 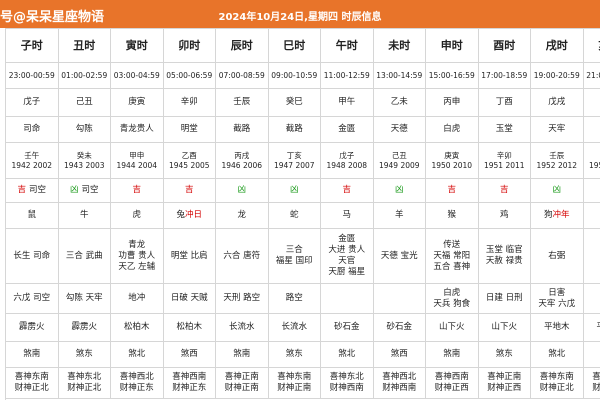 What do you see at coordinates (347, 160) in the screenshot?
I see `cell: 戊子 1948 2008` at bounding box center [347, 160].